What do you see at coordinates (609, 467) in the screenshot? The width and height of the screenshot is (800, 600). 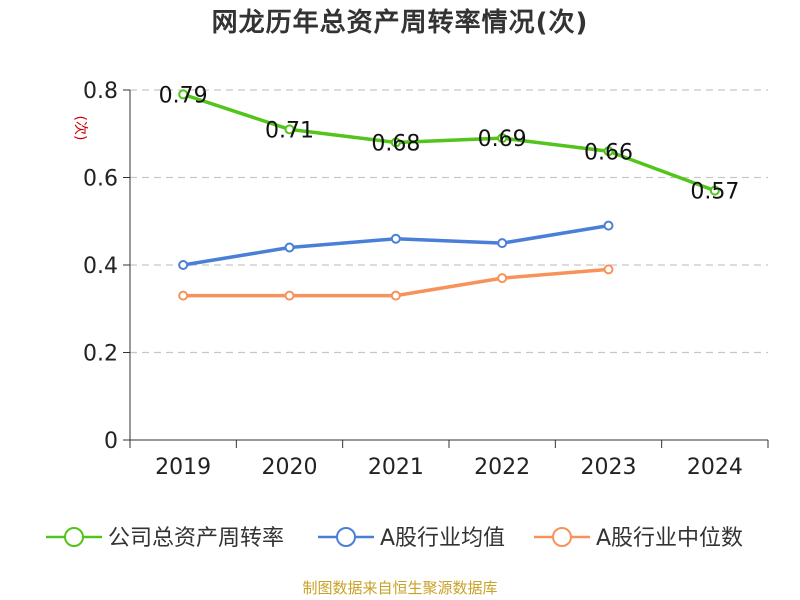 I see `x-tick-label: 2023` at bounding box center [609, 467].